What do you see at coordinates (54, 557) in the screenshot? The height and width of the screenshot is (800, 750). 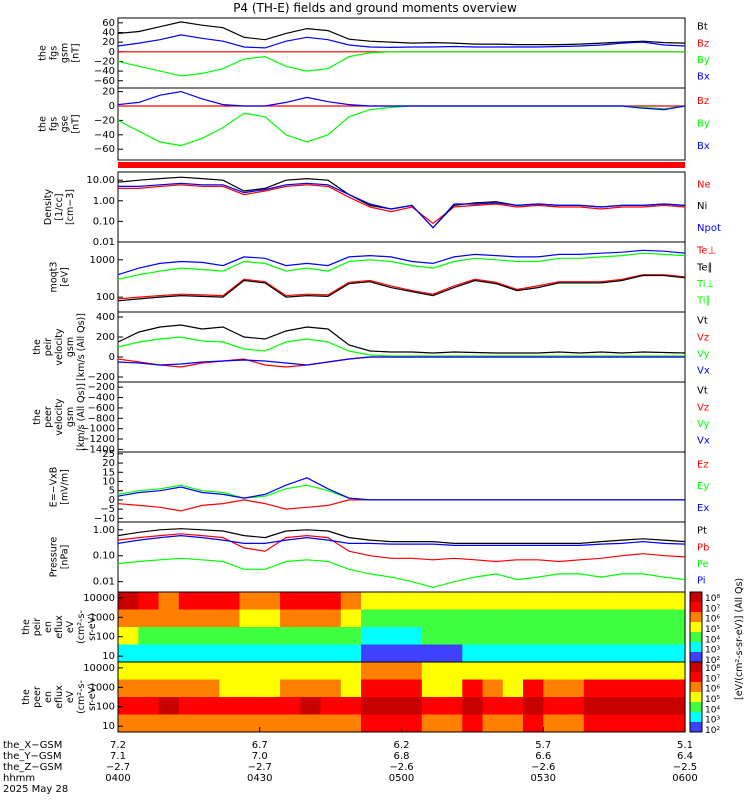 I see `y-axis-label: Pressure` at bounding box center [54, 557].